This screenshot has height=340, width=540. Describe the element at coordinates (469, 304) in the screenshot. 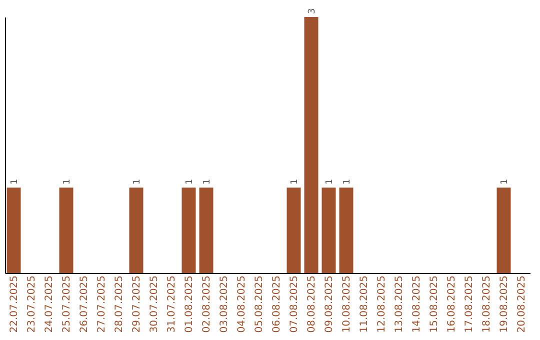

I see `x-tick-label: 17.08.2025` at that location.